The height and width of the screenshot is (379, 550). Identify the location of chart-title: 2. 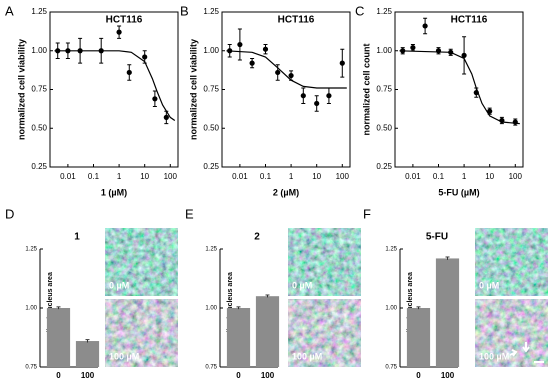
(257, 237).